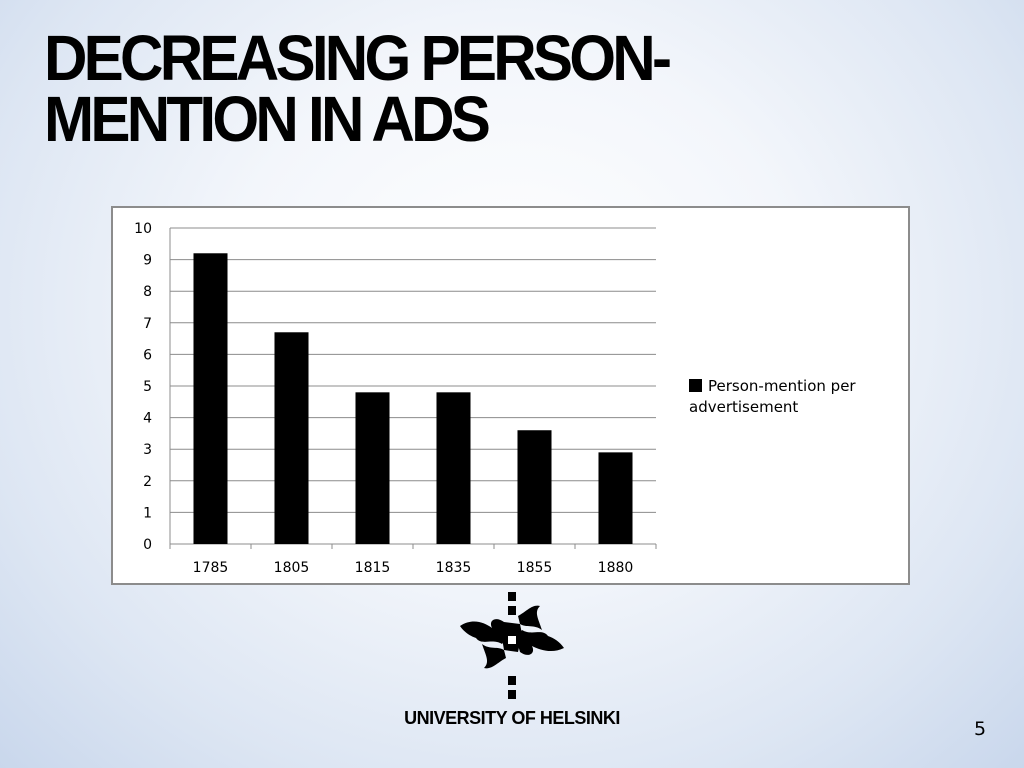 Image resolution: width=1024 pixels, height=768 pixels. Describe the element at coordinates (147, 292) in the screenshot. I see `y-tick-label: 8` at that location.